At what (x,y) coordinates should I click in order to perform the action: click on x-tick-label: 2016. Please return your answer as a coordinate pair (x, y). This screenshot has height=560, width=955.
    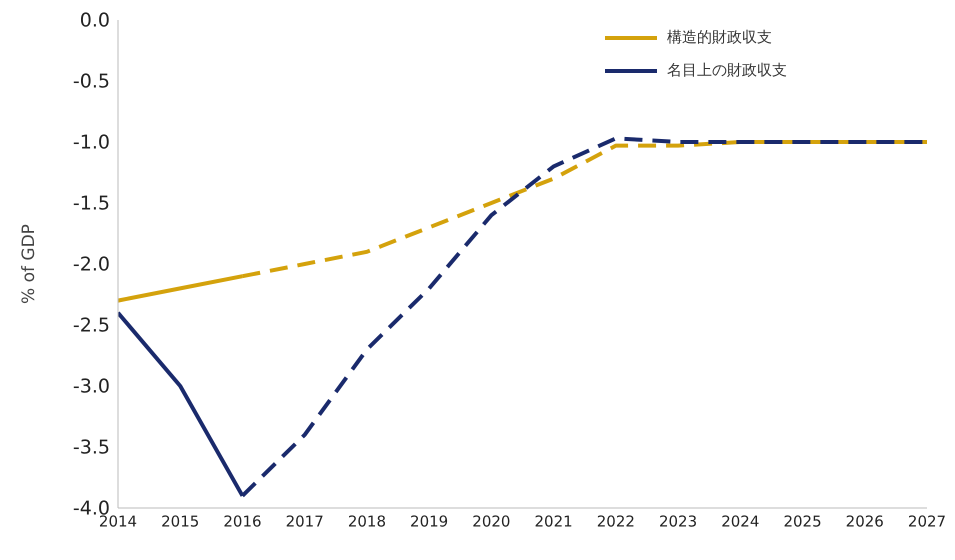
    Looking at the image, I should click on (242, 521).